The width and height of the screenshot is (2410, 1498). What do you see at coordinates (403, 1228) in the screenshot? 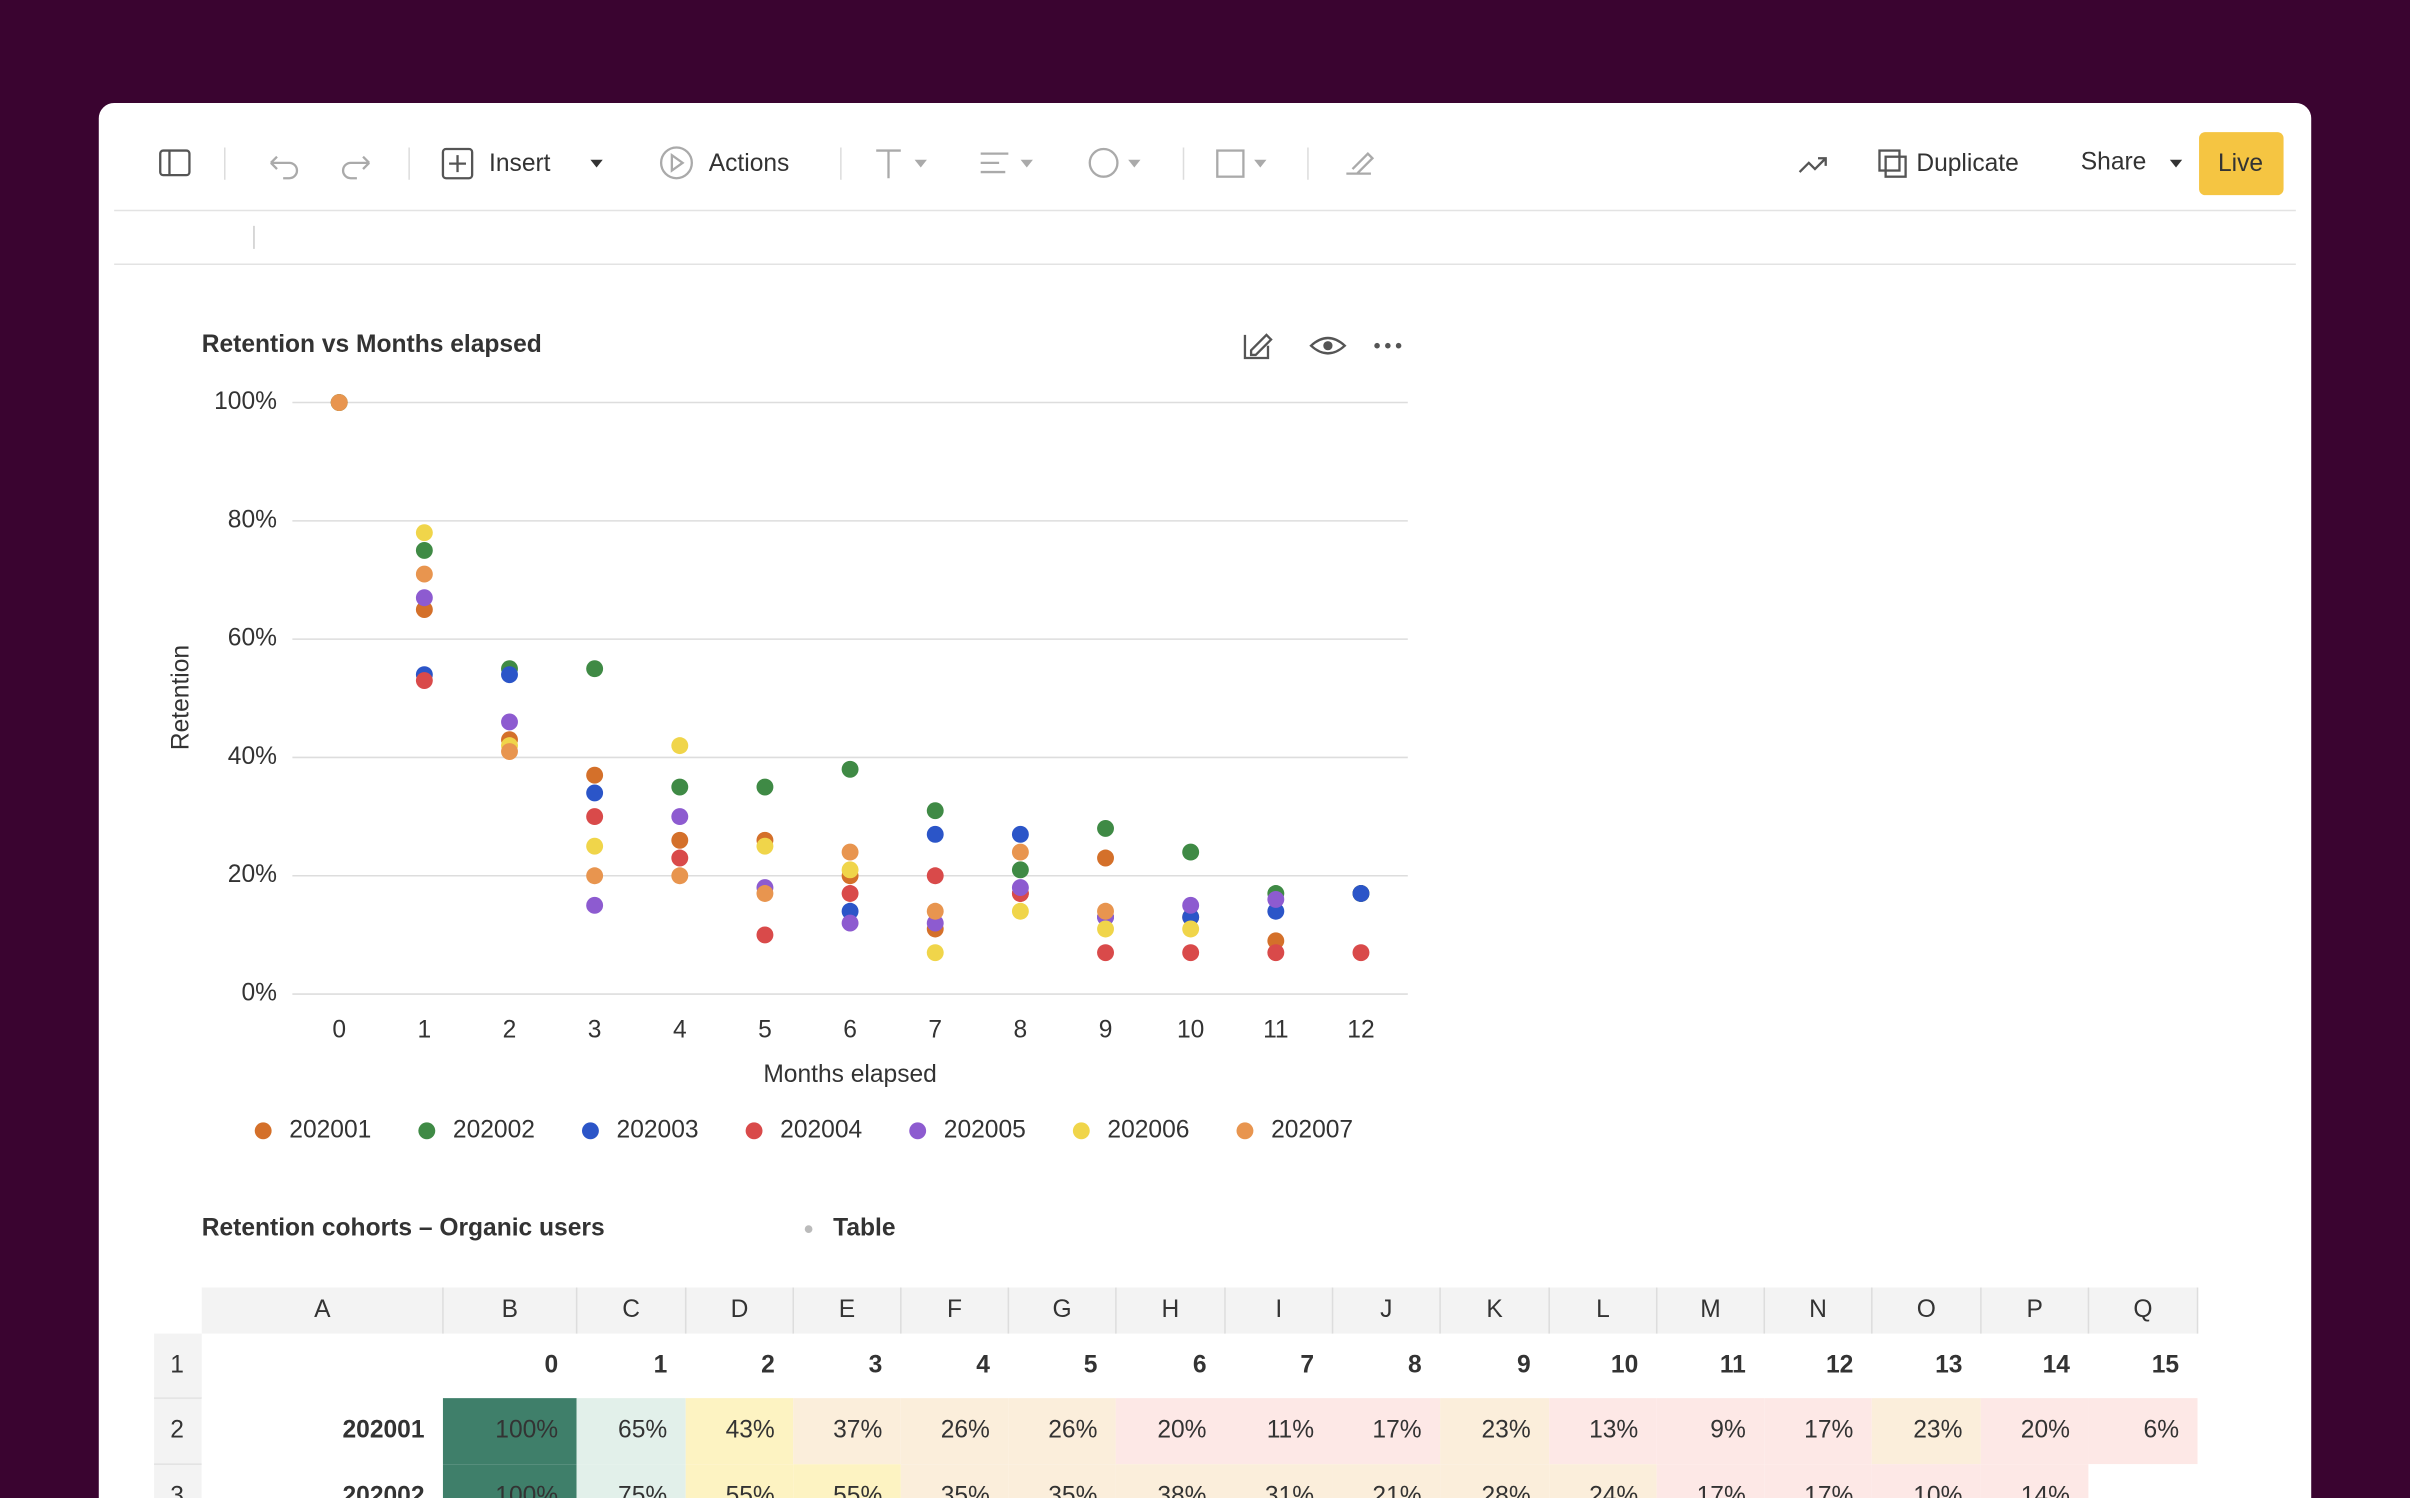
I see `table-title: Retention cohorts – Organic users` at bounding box center [403, 1228].